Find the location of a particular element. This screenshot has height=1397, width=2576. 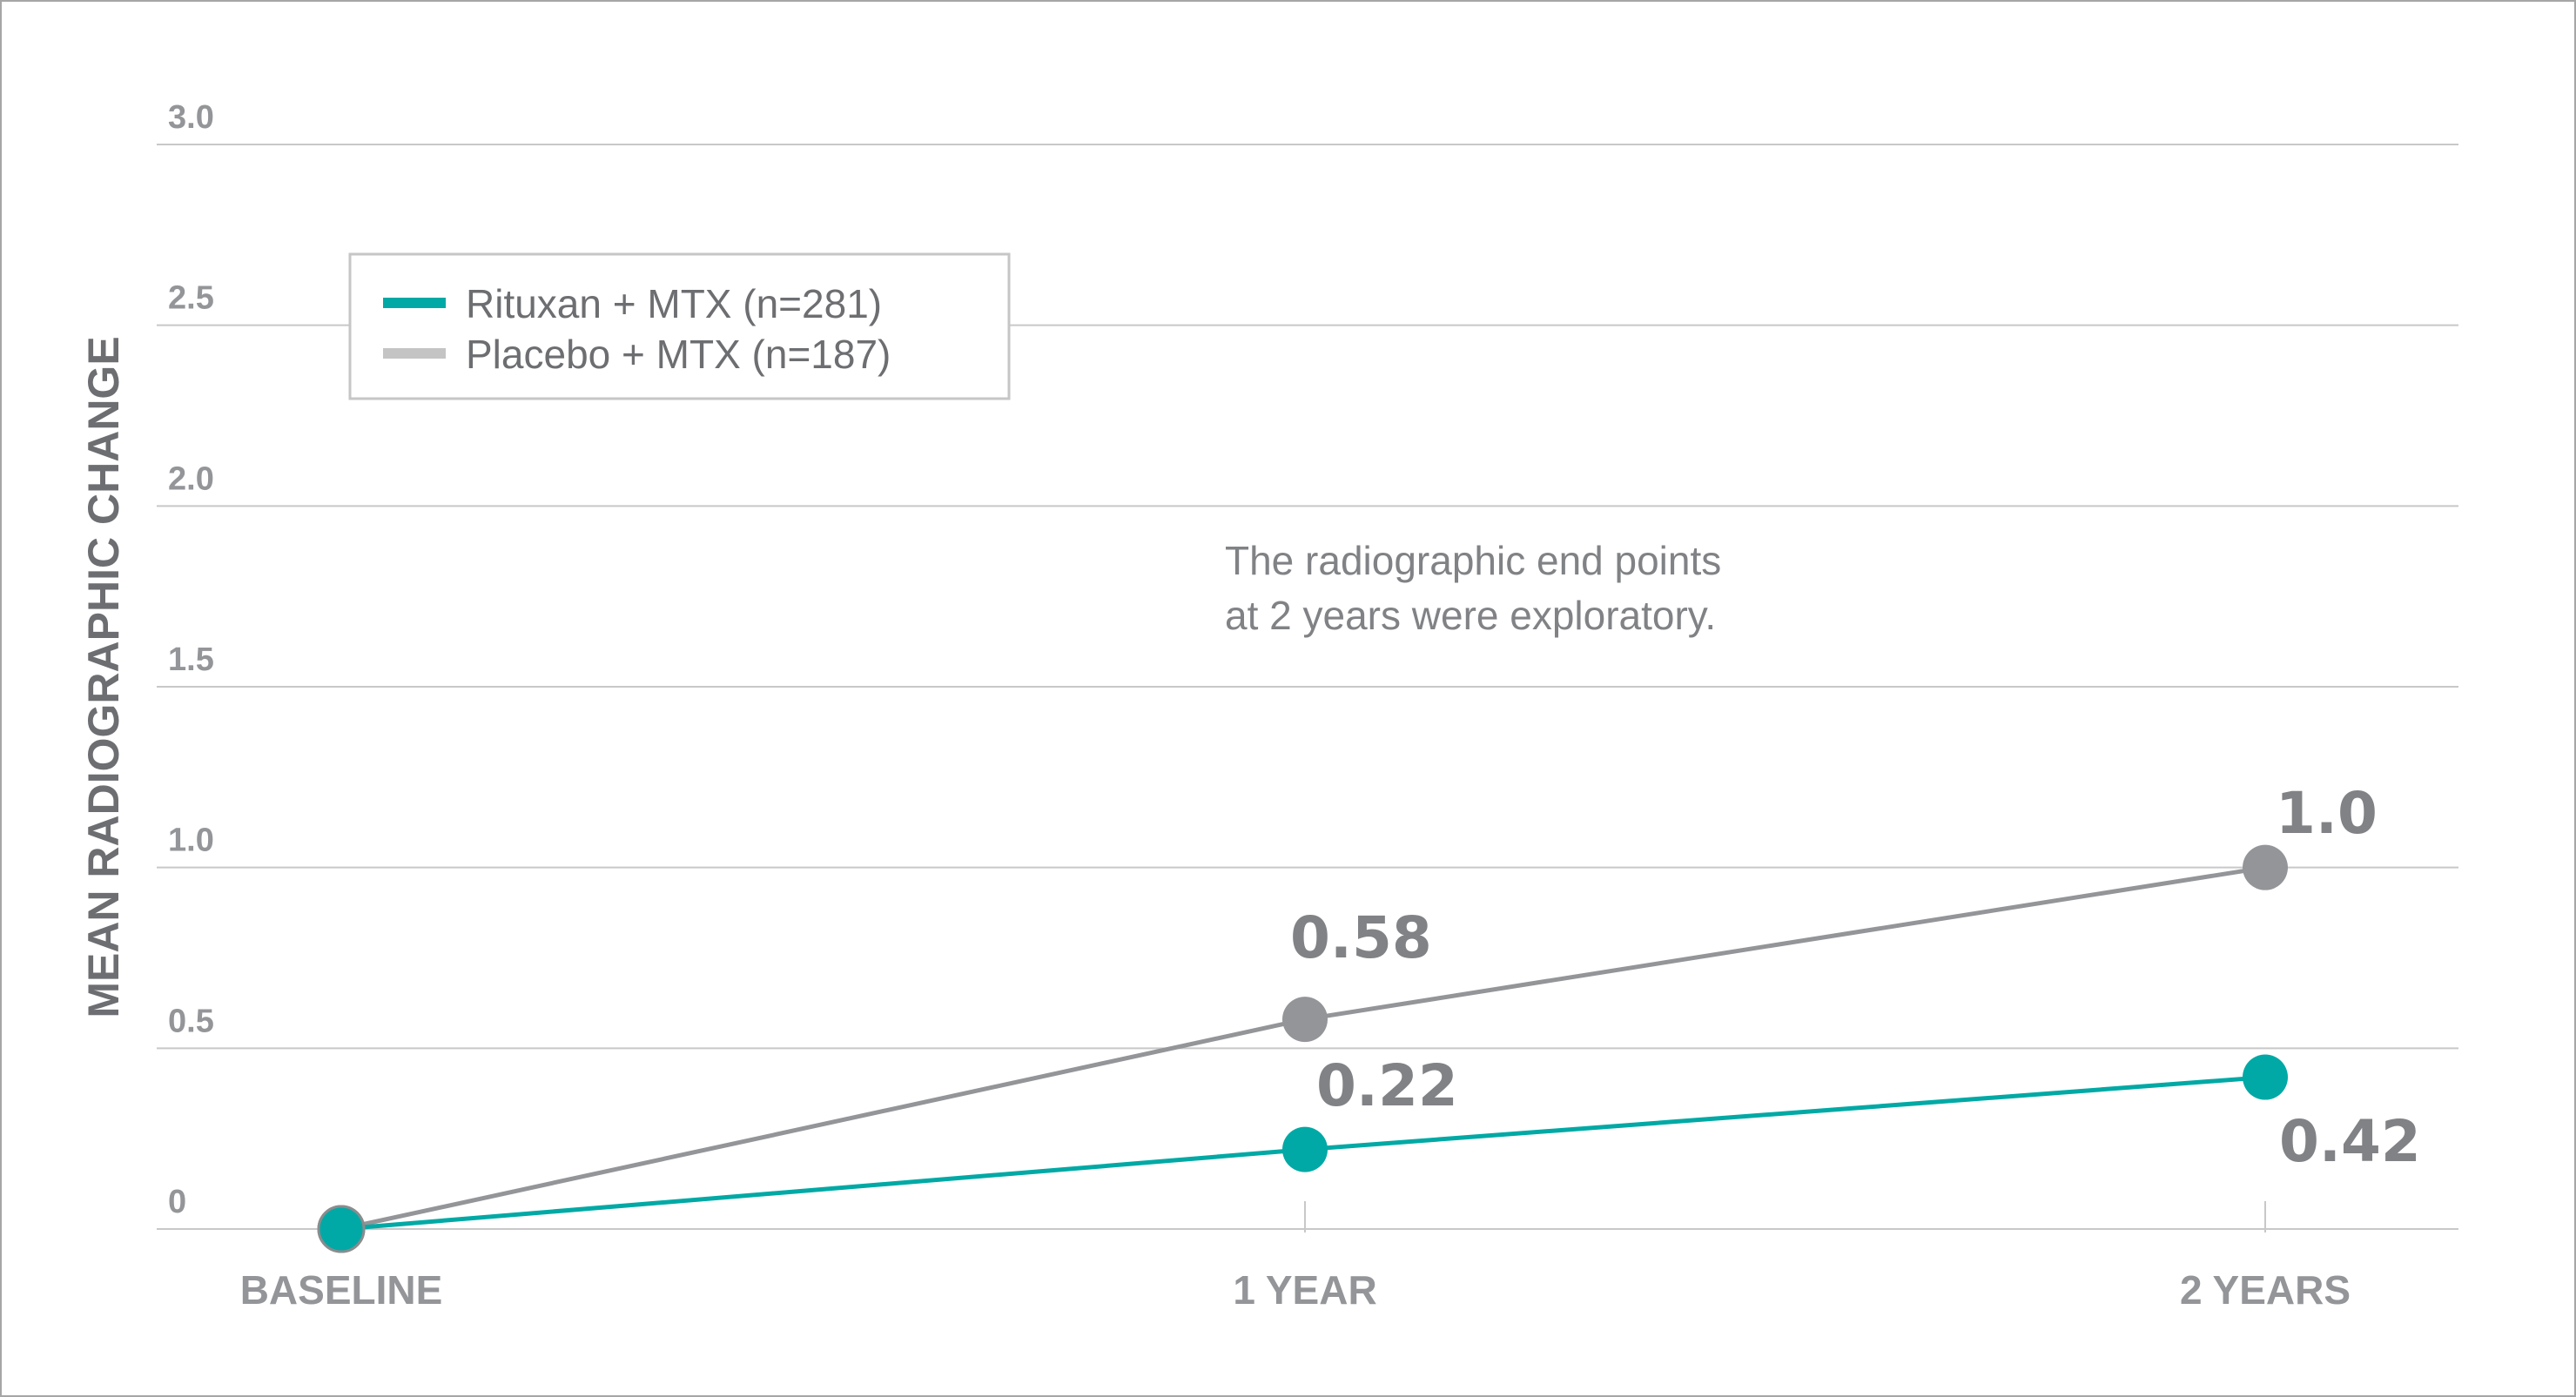

y-tick-label-6: 3.0 is located at coordinates (191, 117).